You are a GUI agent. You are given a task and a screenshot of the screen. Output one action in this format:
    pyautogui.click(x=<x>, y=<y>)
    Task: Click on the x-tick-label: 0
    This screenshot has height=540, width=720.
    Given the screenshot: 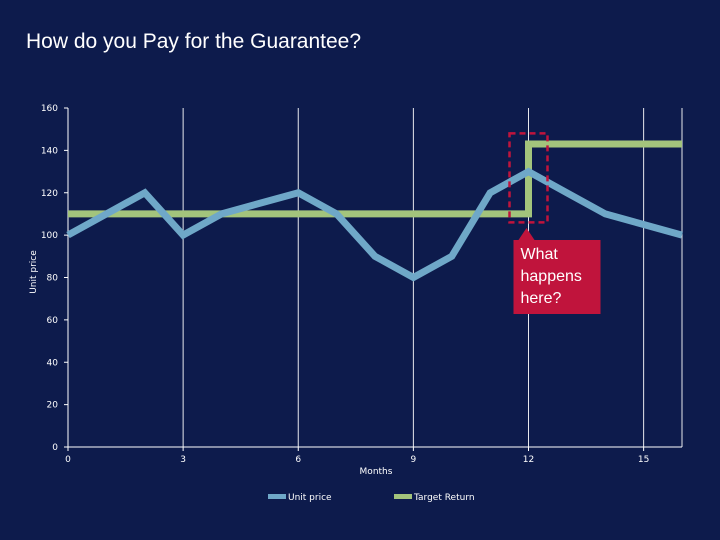 What is the action you would take?
    pyautogui.click(x=68, y=460)
    